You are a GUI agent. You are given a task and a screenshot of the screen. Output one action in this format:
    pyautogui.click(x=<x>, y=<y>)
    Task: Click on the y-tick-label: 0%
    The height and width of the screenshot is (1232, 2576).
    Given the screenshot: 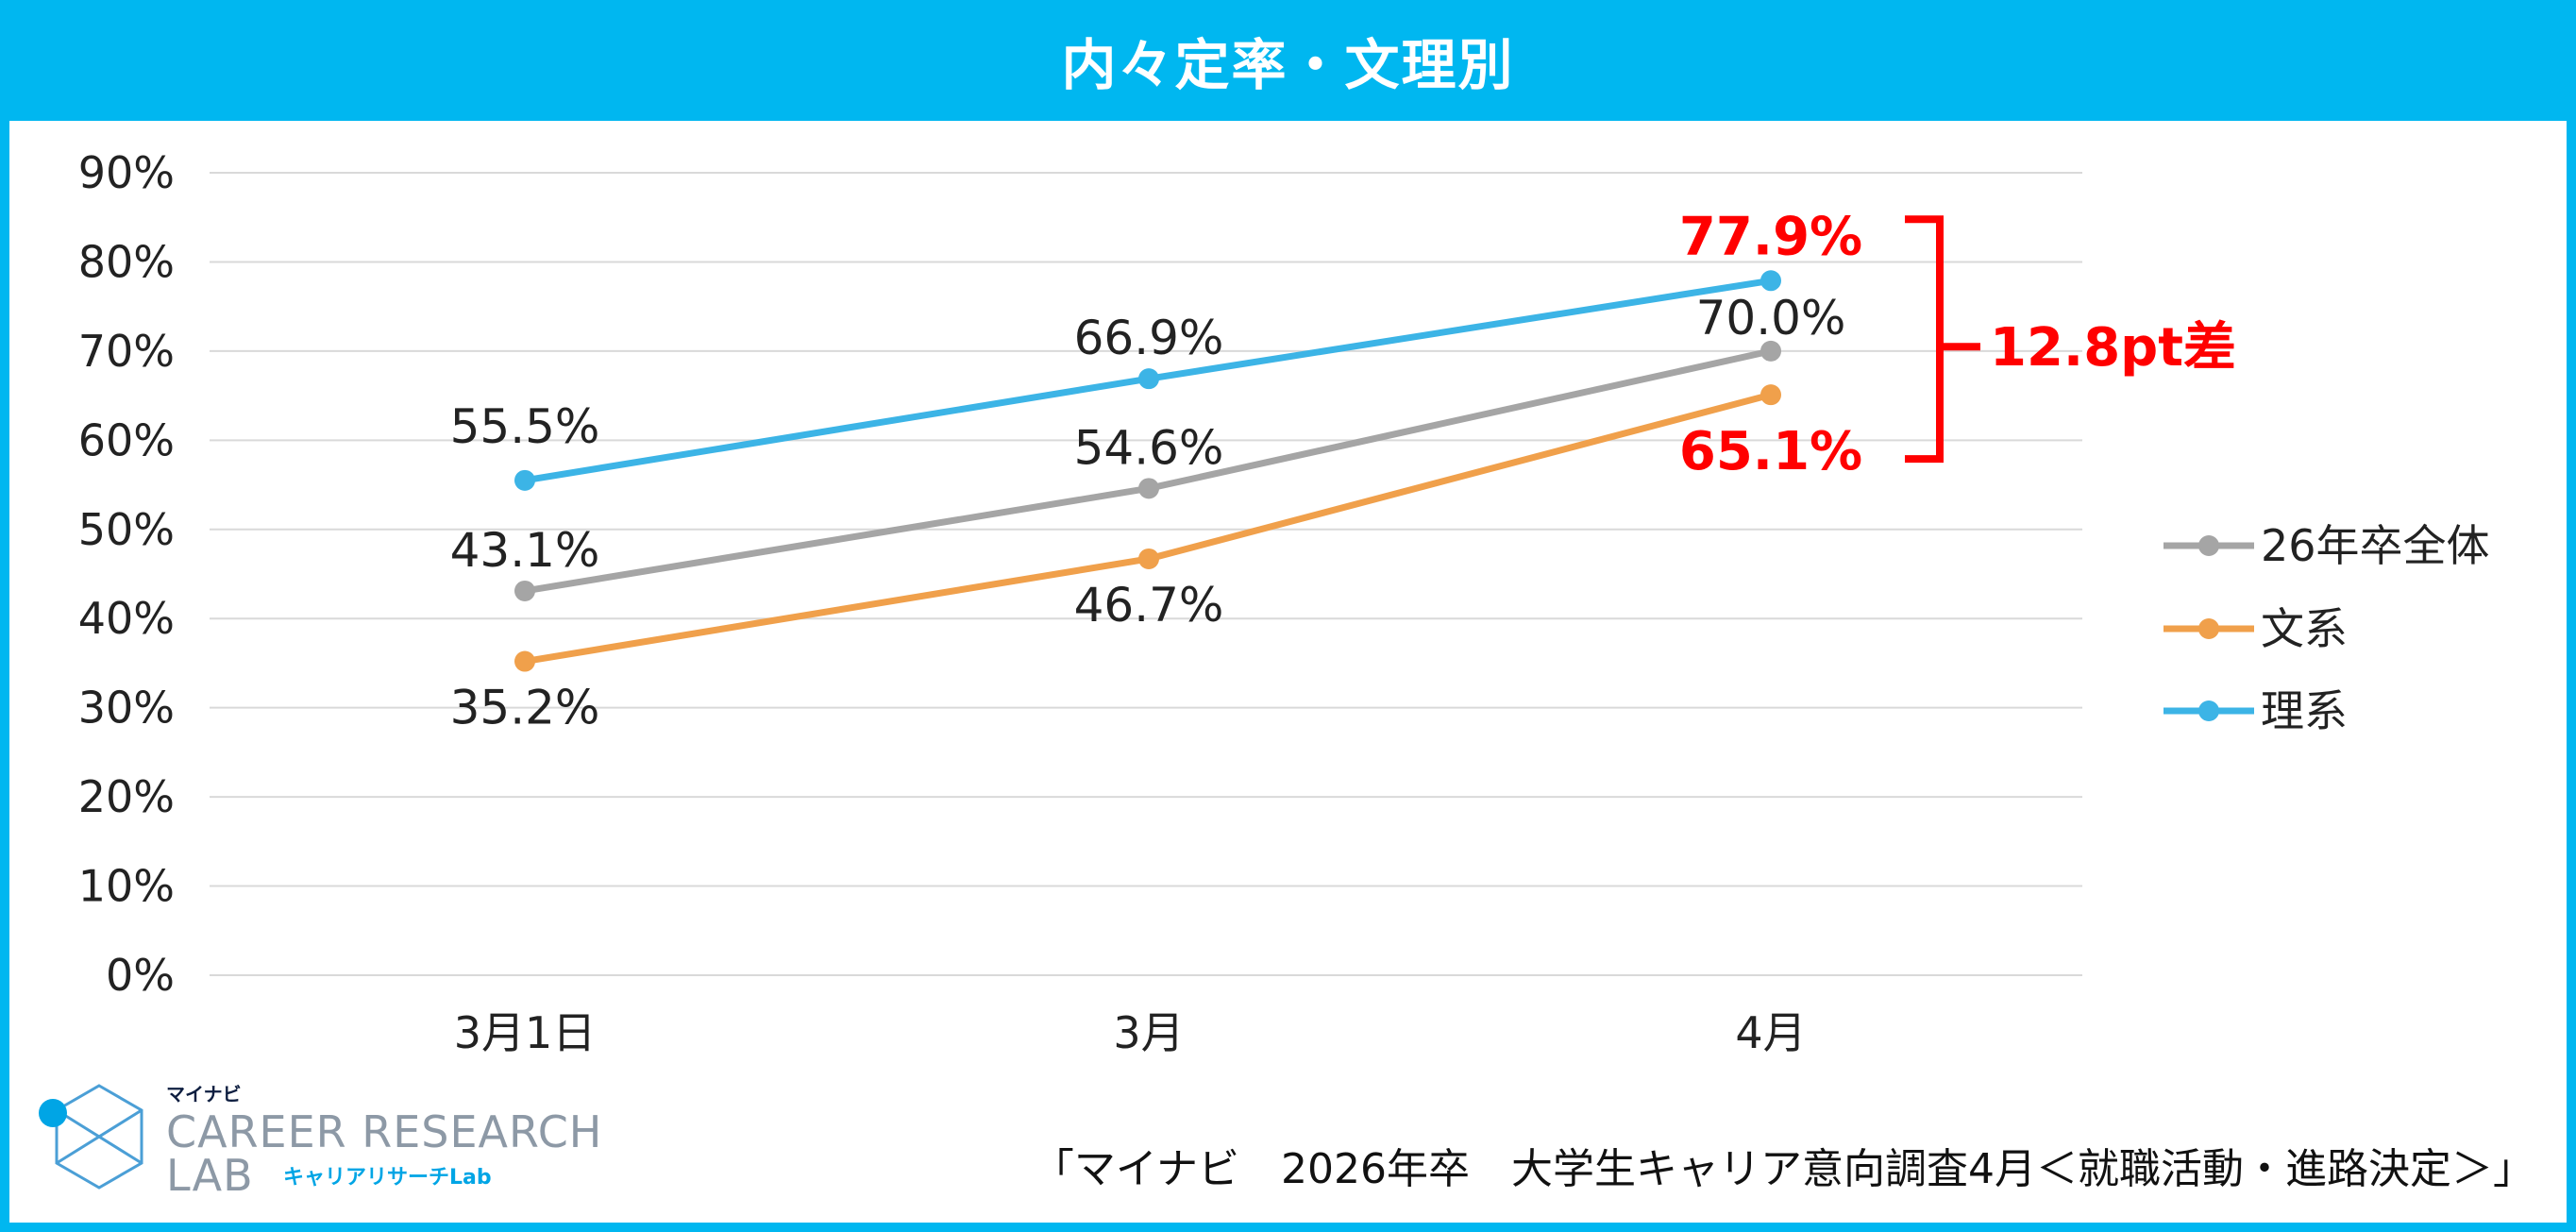 What is the action you would take?
    pyautogui.click(x=140, y=975)
    